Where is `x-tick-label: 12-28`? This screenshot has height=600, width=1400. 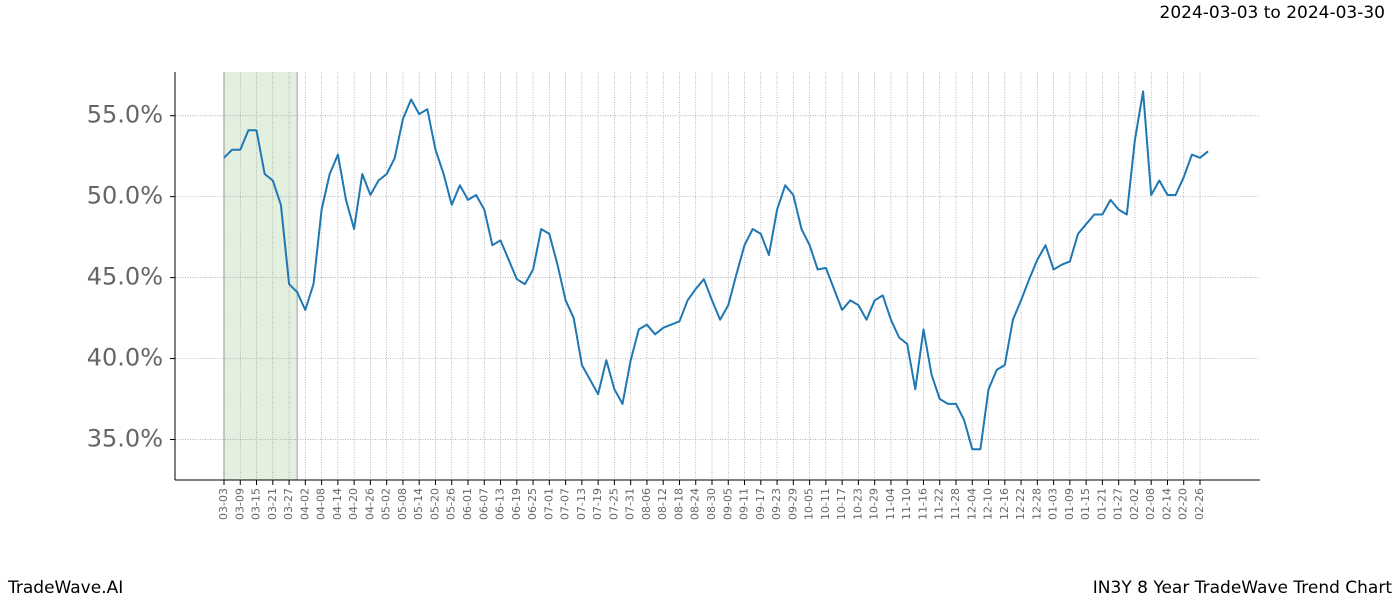 x-tick-label: 12-28 is located at coordinates (1036, 504).